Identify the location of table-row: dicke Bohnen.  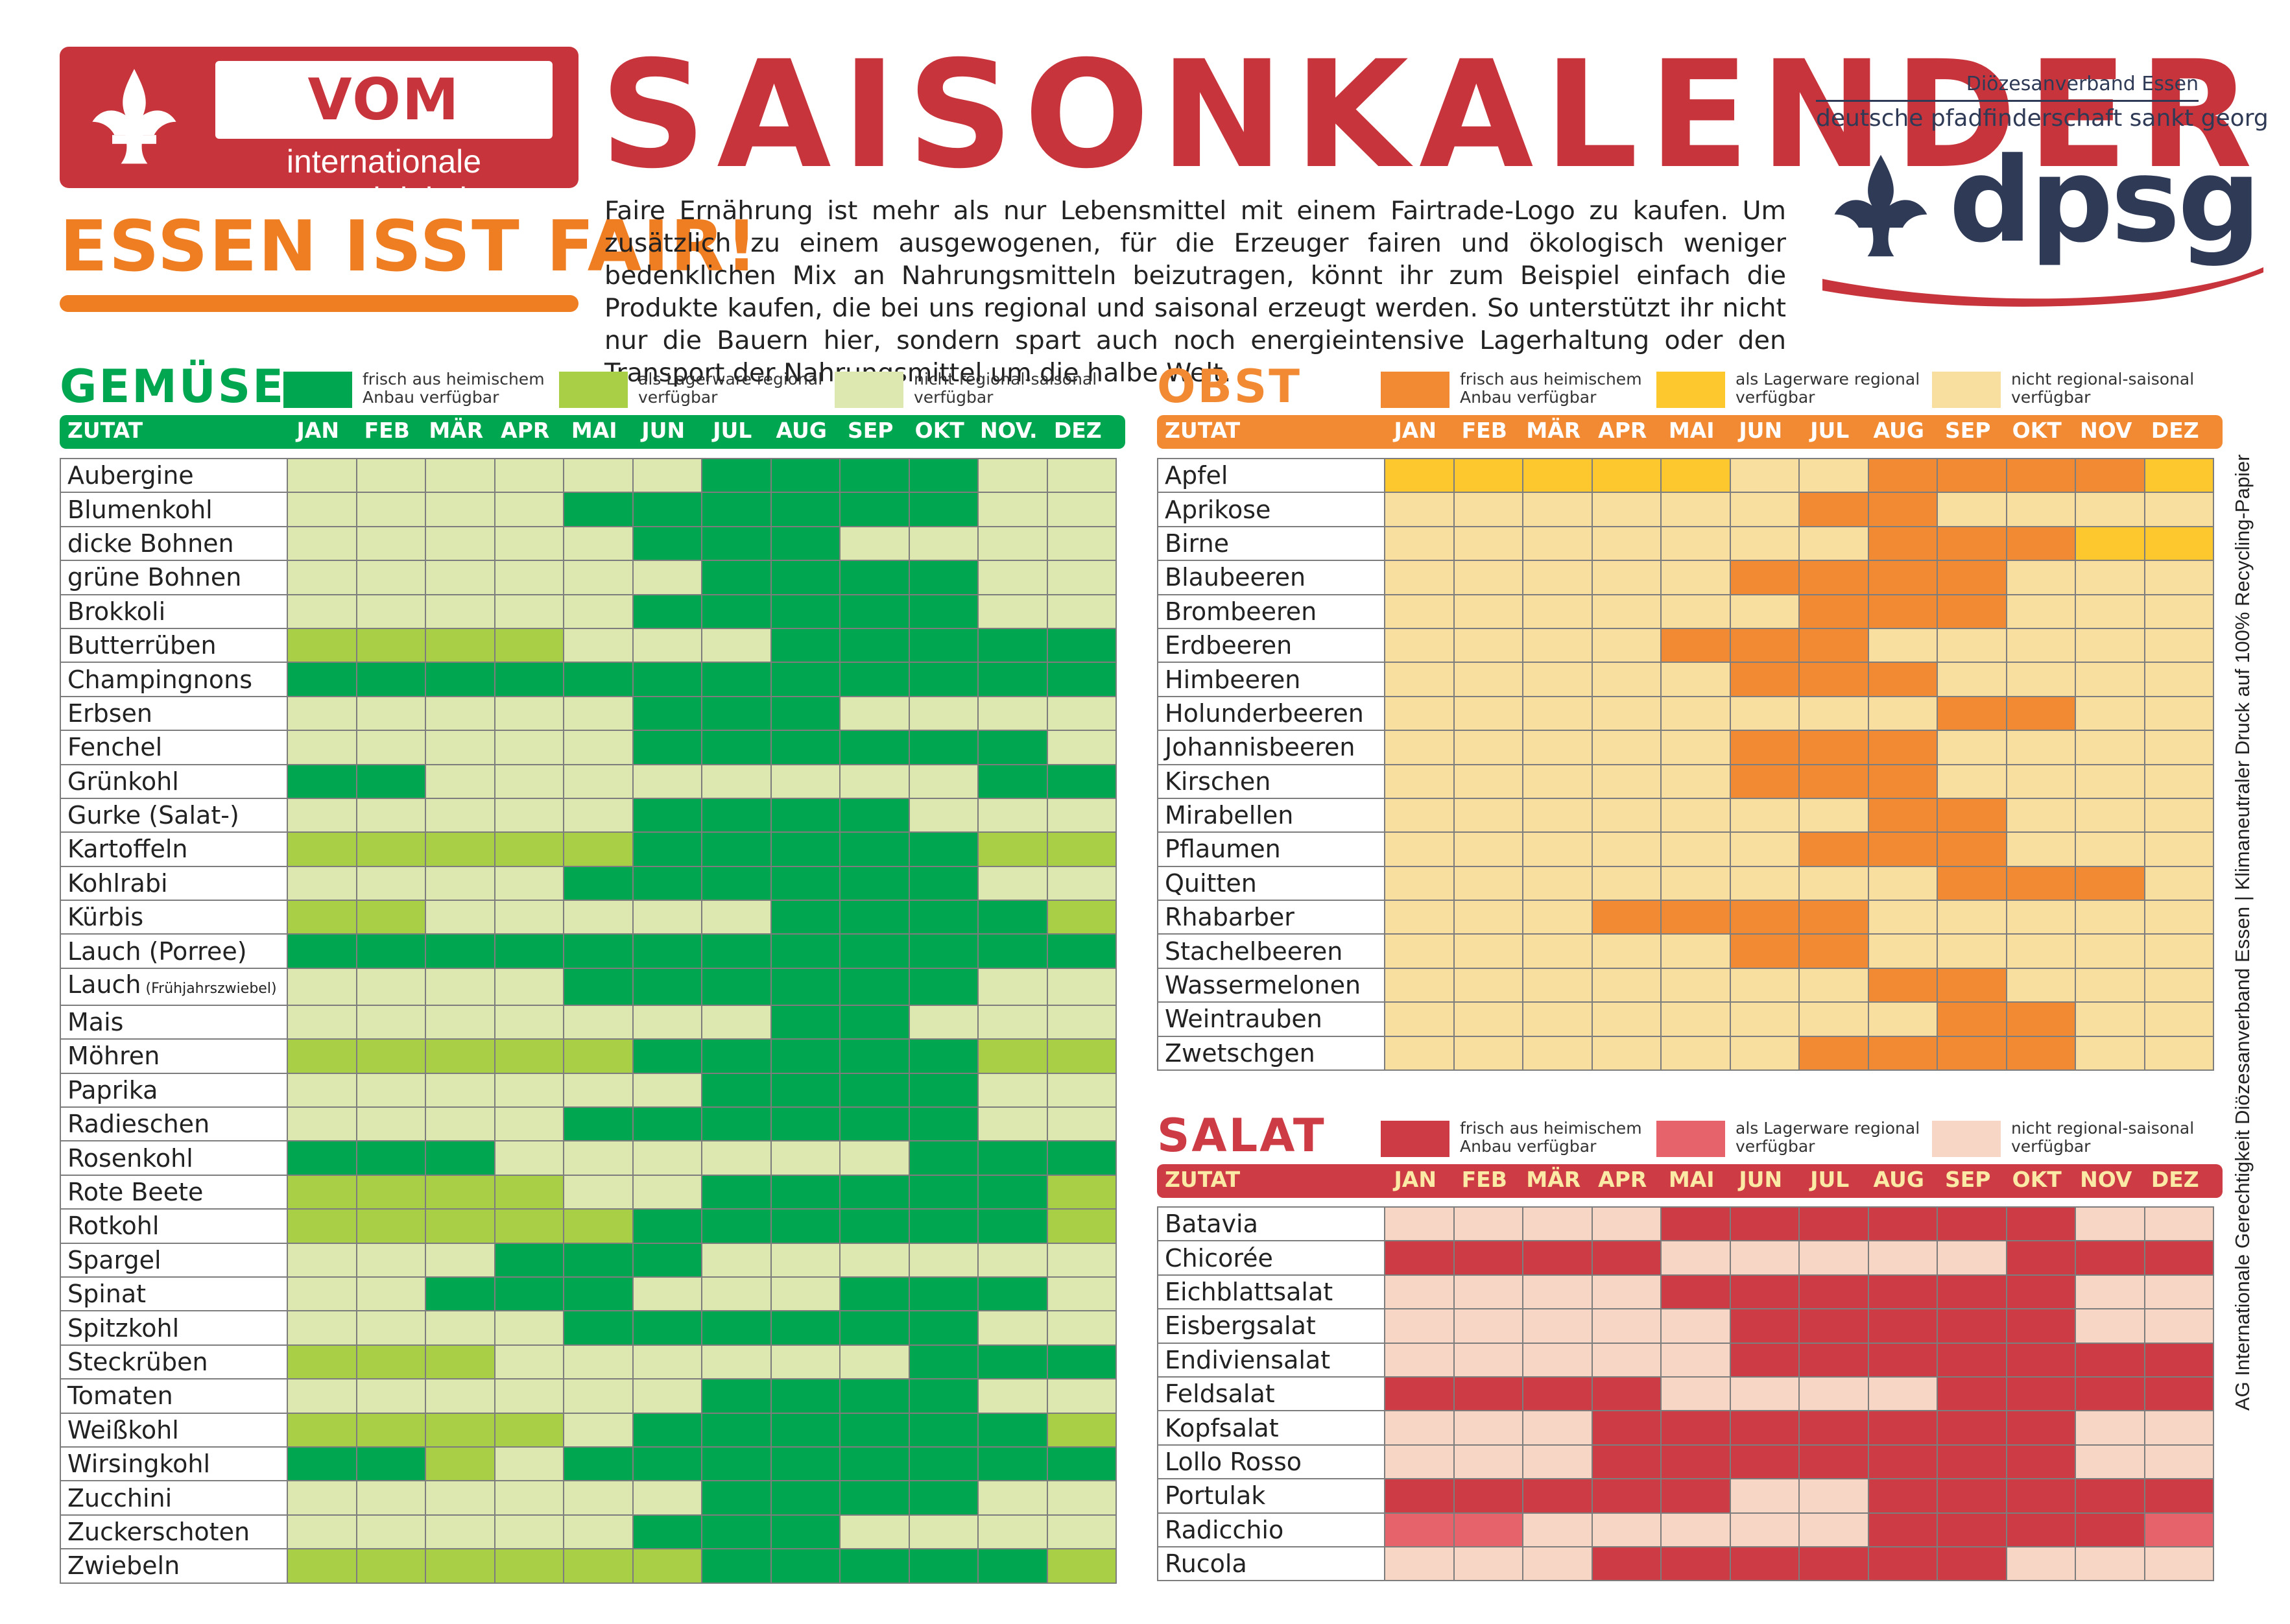
(588, 543).